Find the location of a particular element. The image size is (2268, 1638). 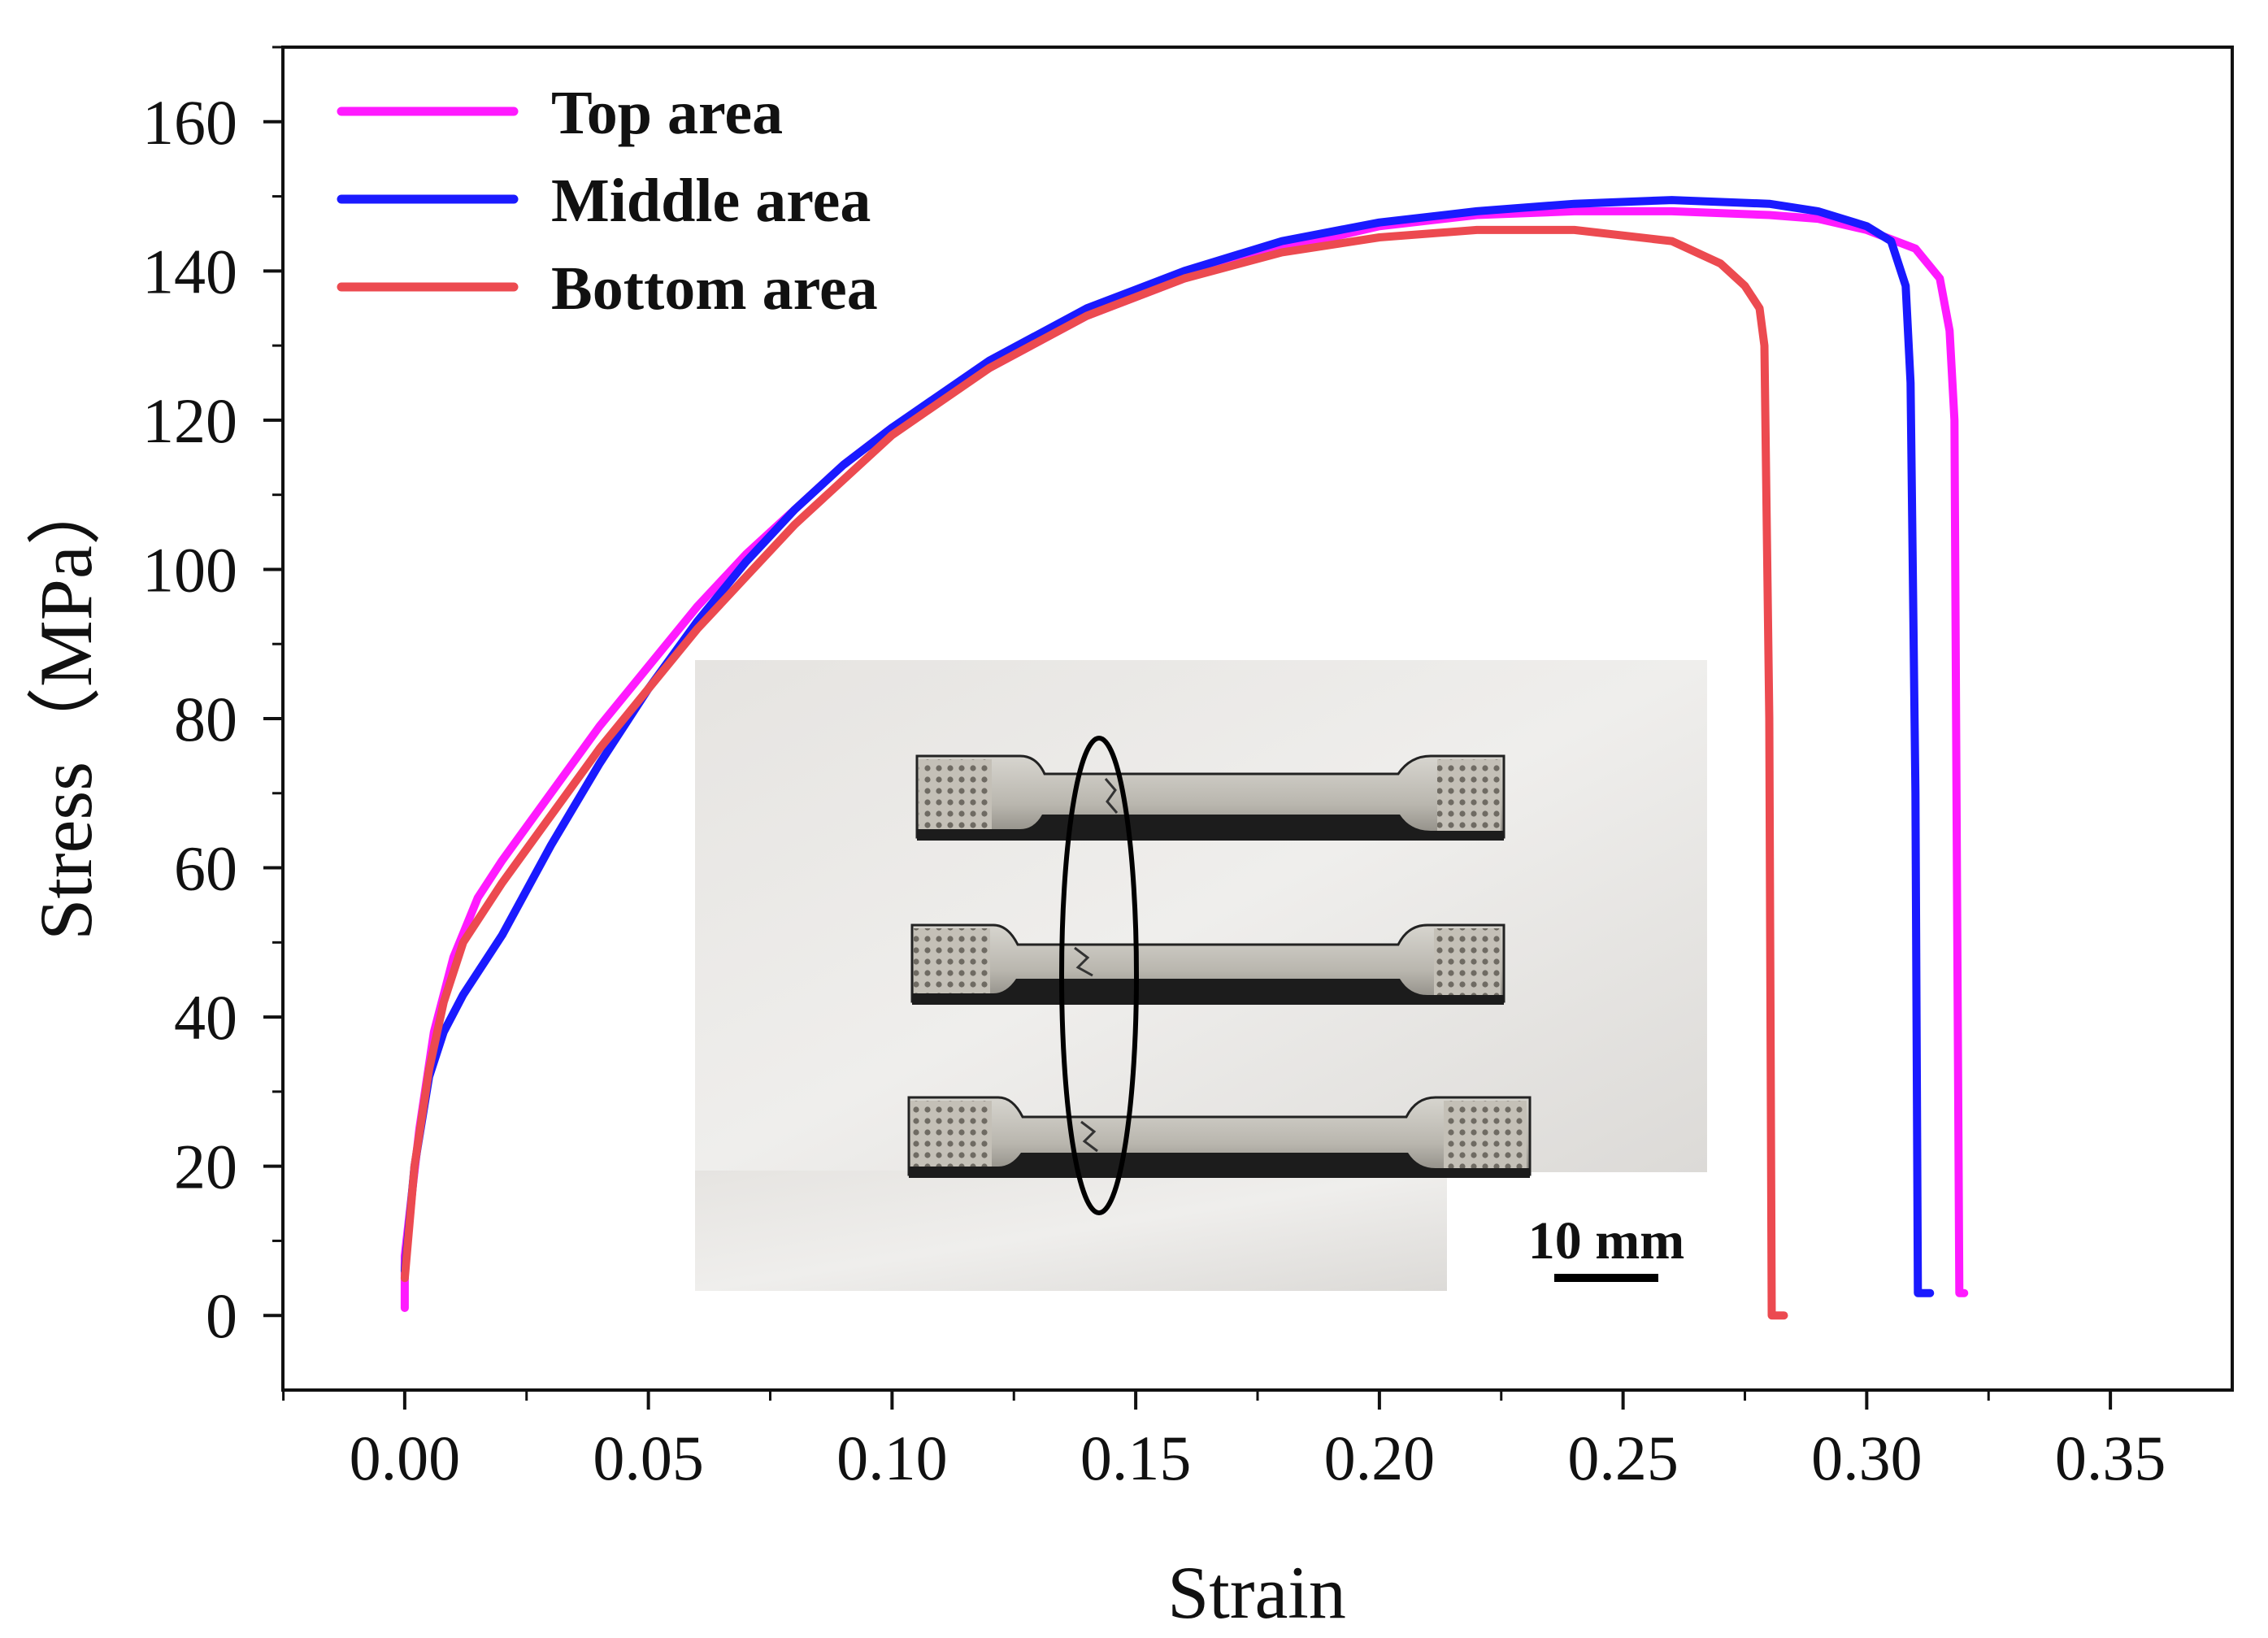

y-tick-label: 0 is located at coordinates (221, 1315).